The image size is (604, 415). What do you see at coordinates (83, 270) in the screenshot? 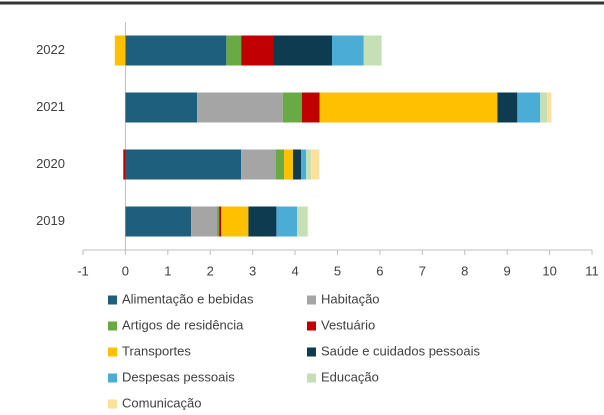
I see `x-tick-label: -1` at bounding box center [83, 270].